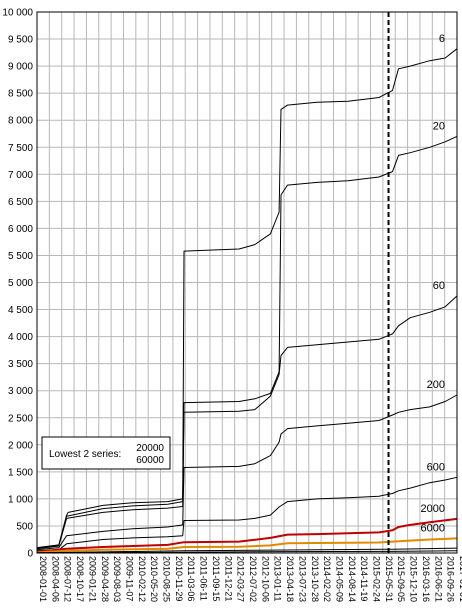 Image resolution: width=462 pixels, height=613 pixels. Describe the element at coordinates (439, 286) in the screenshot. I see `series-label-60: 60` at that location.